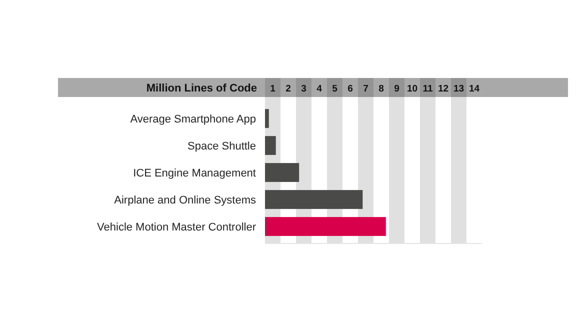 The height and width of the screenshot is (326, 579). I want to click on y-tick-label: ICE Engine Management, so click(194, 174).